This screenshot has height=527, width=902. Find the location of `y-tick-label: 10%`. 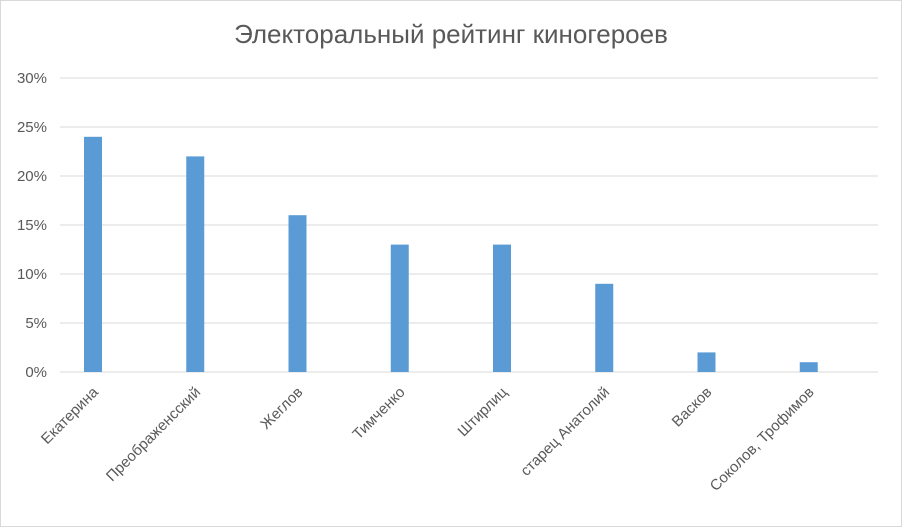

y-tick-label: 10% is located at coordinates (32, 274).